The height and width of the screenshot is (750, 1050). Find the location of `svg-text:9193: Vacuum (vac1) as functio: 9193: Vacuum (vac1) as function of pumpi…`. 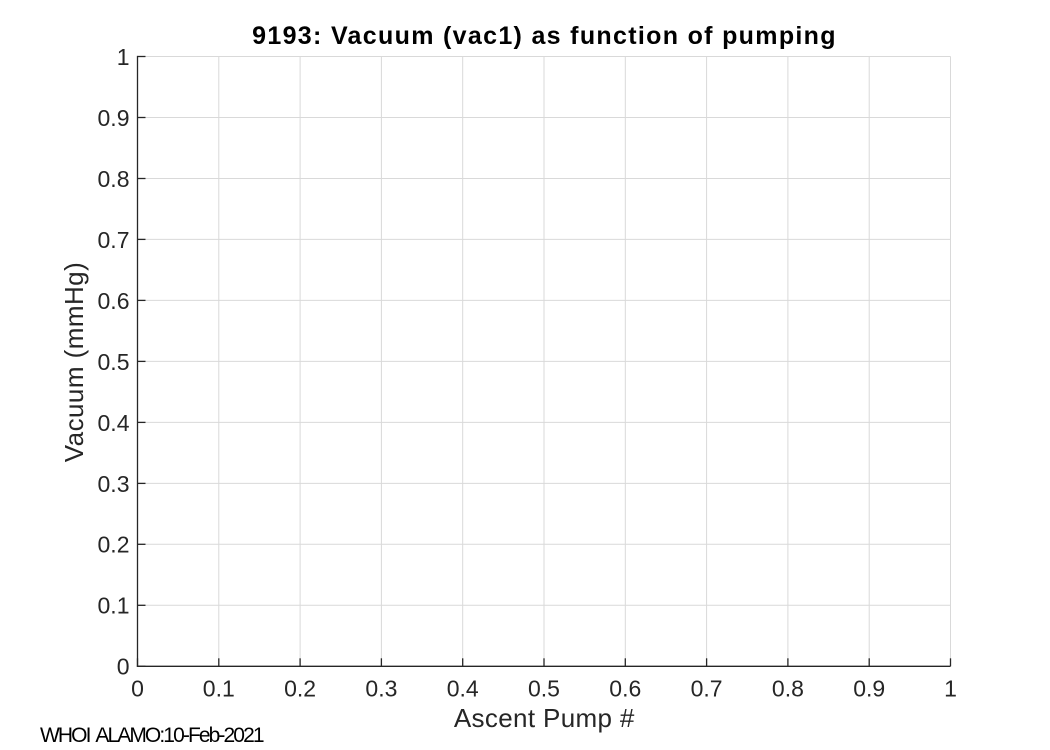

svg-text:9193: Vacuum (vac1) as functio: 9193: Vacuum (vac1) as function of pumpi… is located at coordinates (544, 36).